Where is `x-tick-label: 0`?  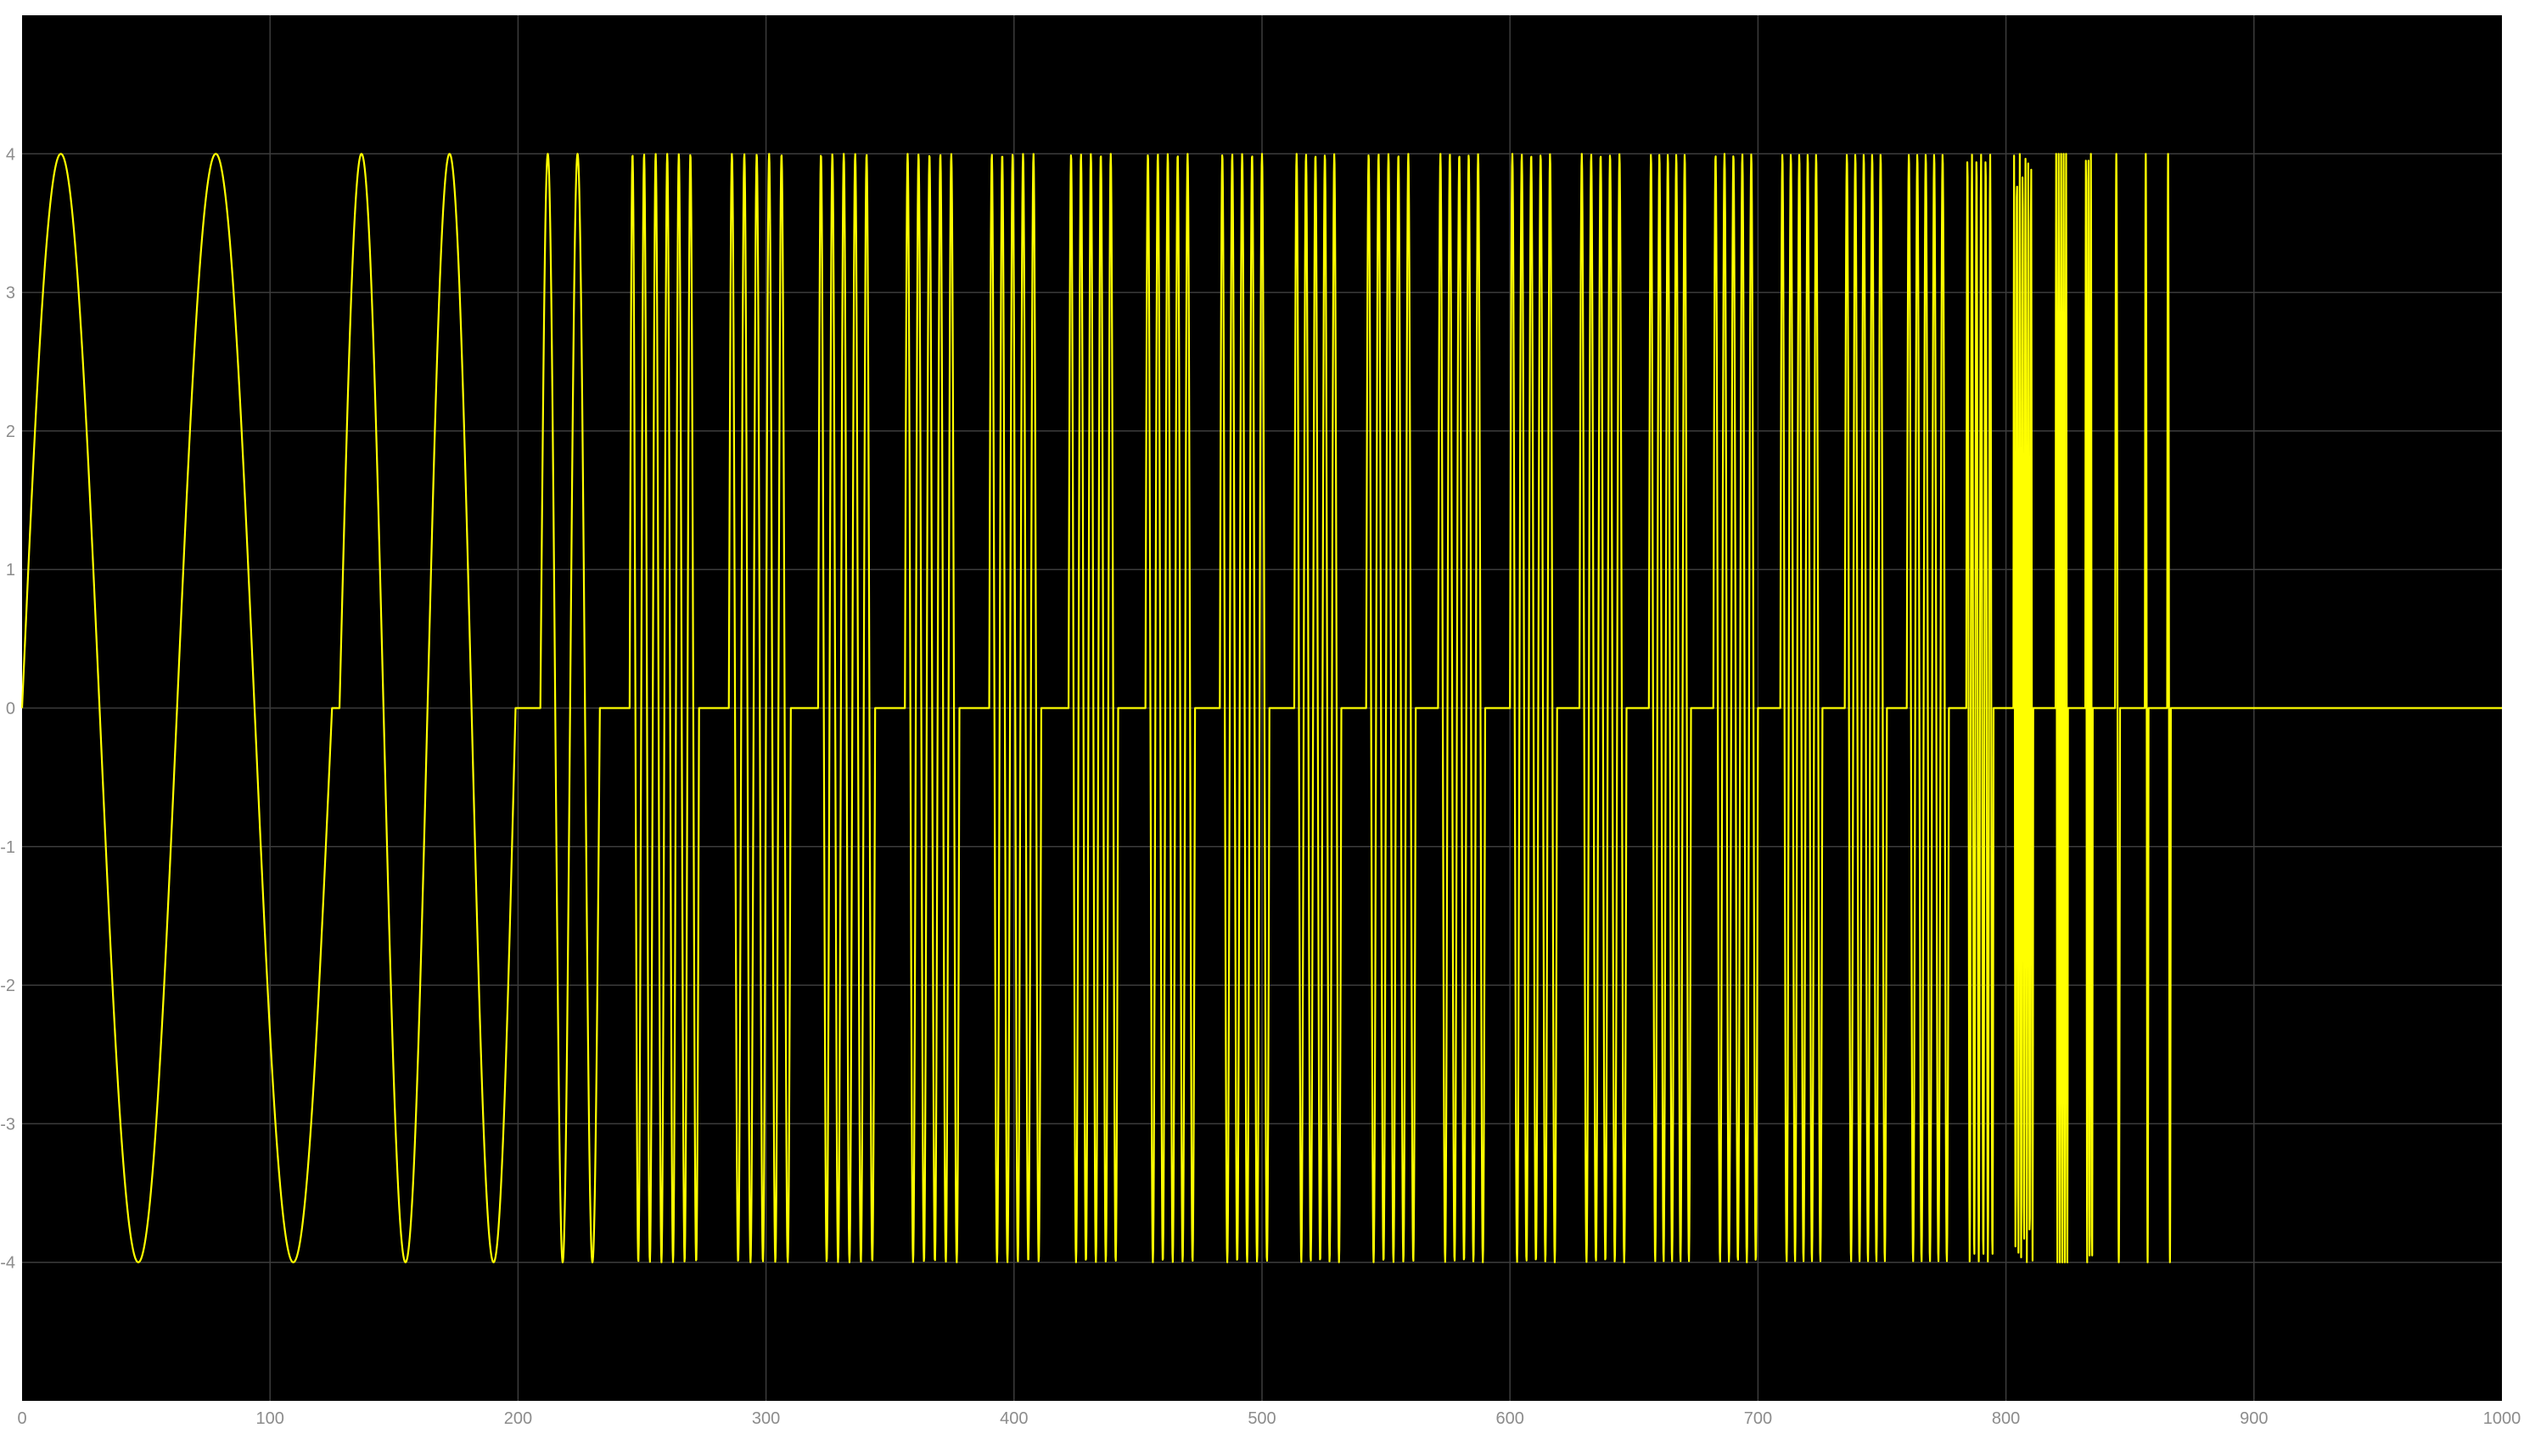
x-tick-label: 0 is located at coordinates (21, 1419).